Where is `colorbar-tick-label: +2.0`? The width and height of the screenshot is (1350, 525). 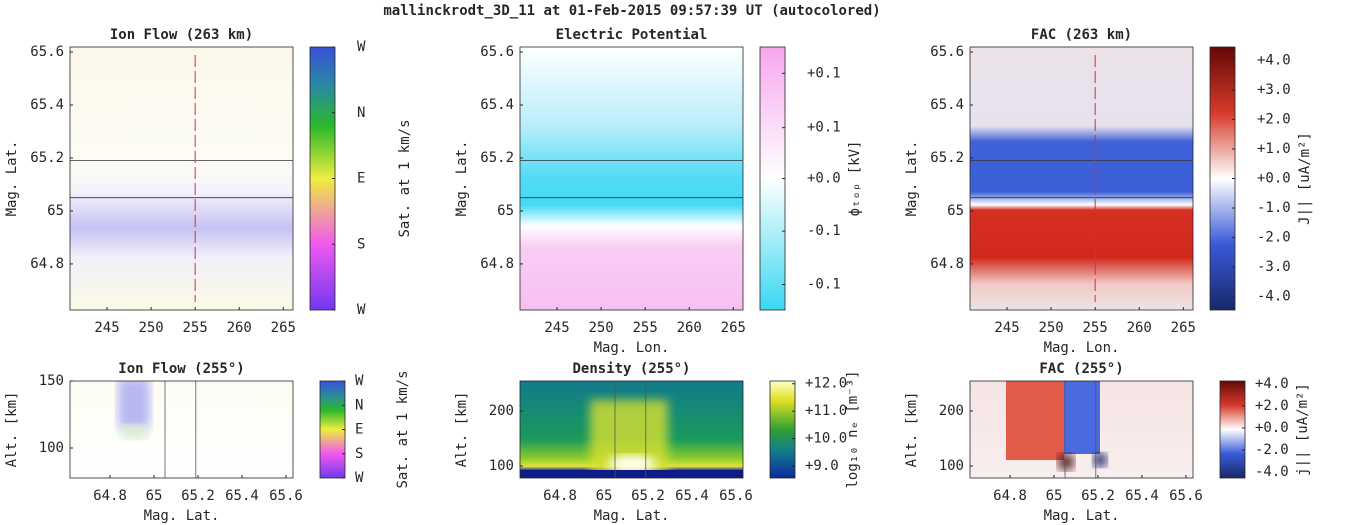 colorbar-tick-label: +2.0 is located at coordinates (1274, 119).